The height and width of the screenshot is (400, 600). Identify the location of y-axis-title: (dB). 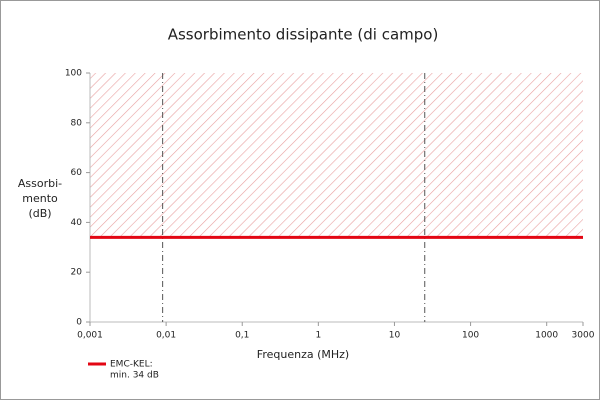
(39, 213).